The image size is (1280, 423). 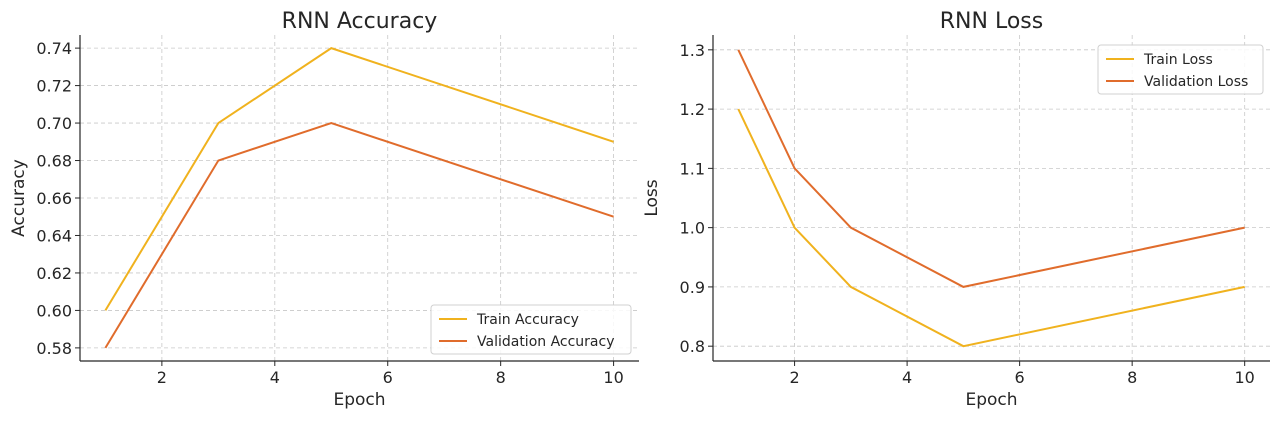 What do you see at coordinates (54, 273) in the screenshot?
I see `y-tick-label: 0.62` at bounding box center [54, 273].